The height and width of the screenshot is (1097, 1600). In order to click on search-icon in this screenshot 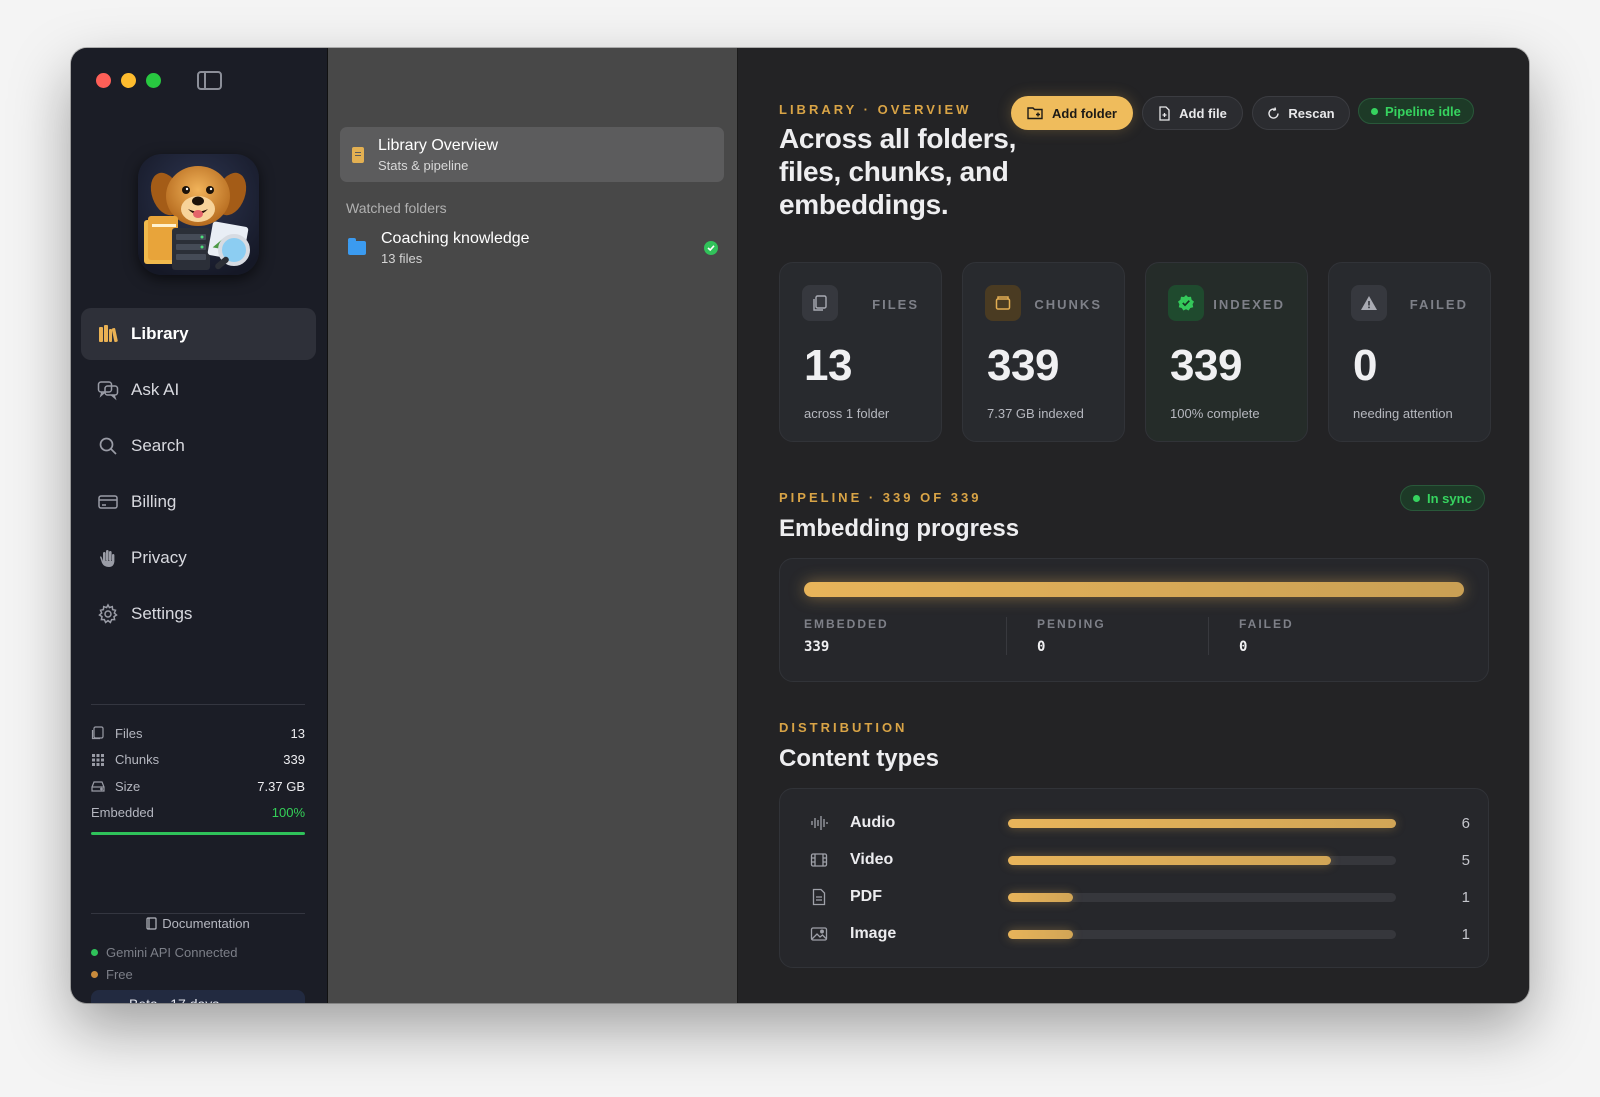, I will do `click(108, 446)`.